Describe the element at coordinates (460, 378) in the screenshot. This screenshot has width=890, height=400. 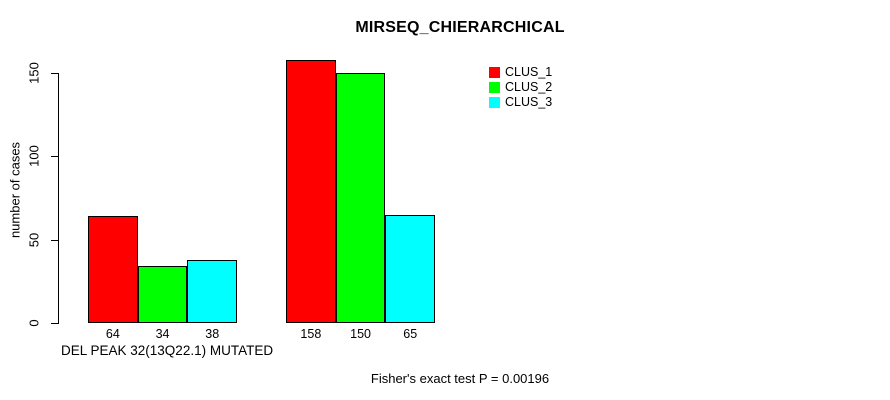
I see `stat-test-note: Fisher's exact test P = 0.00196` at that location.